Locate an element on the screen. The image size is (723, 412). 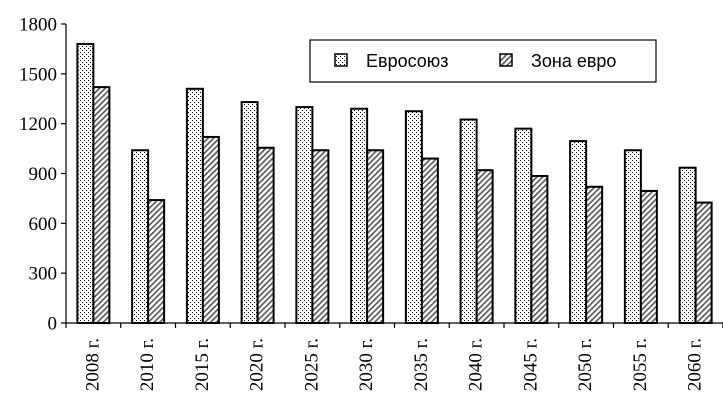
y-tick-label: 600 is located at coordinates (43, 224).